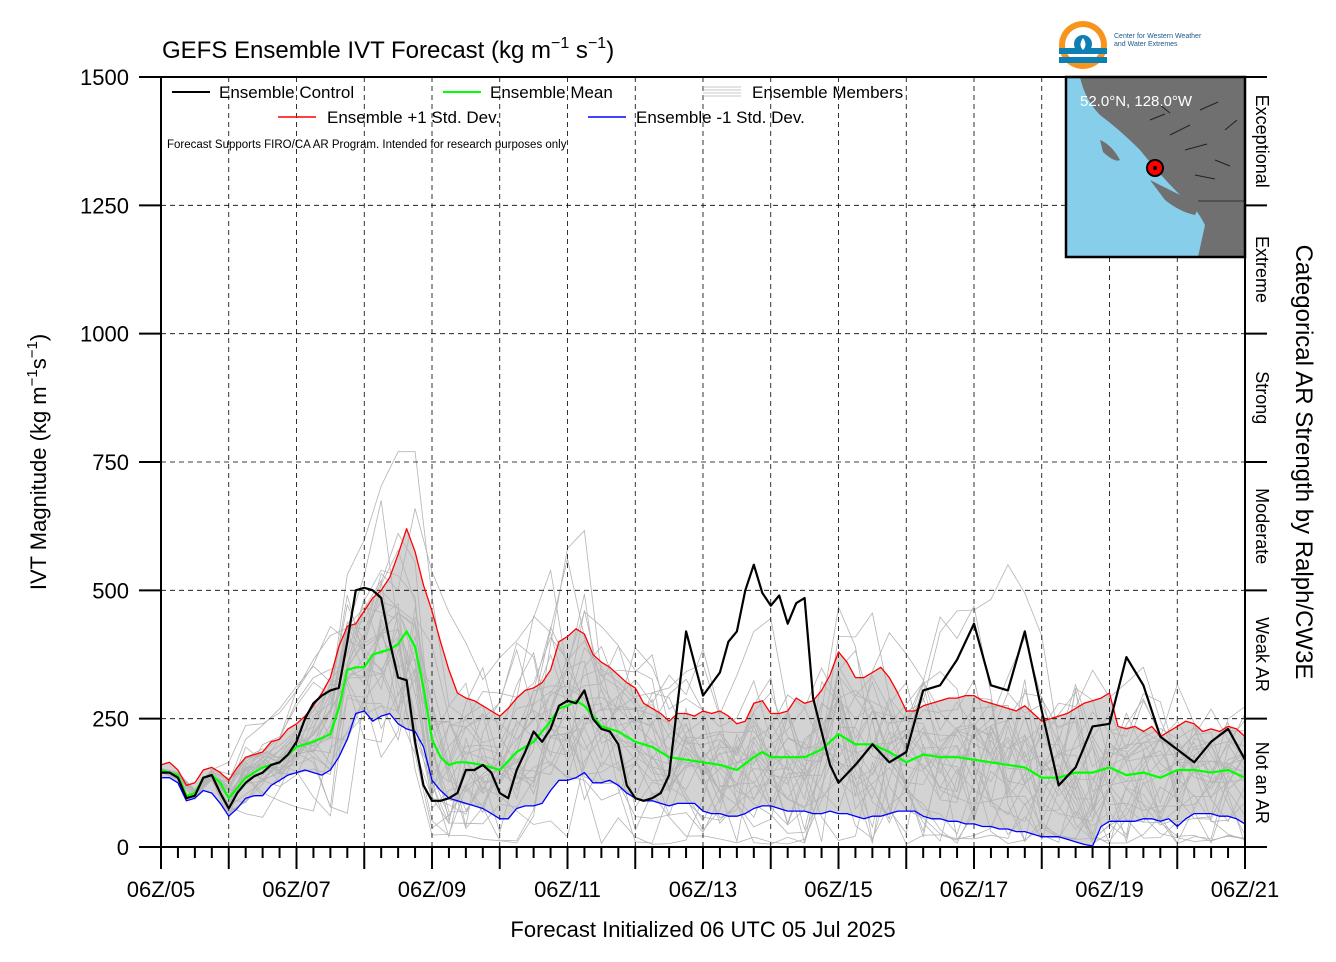 This screenshot has width=1336, height=962. I want to click on cw3e-logo-icon, so click(1083, 45).